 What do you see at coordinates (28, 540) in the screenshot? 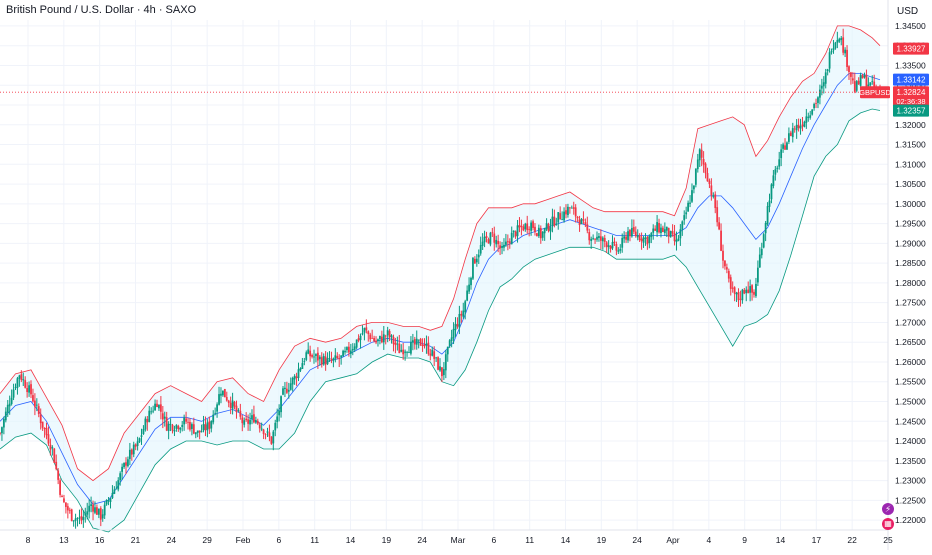
I see `x-tick-label: 8` at bounding box center [28, 540].